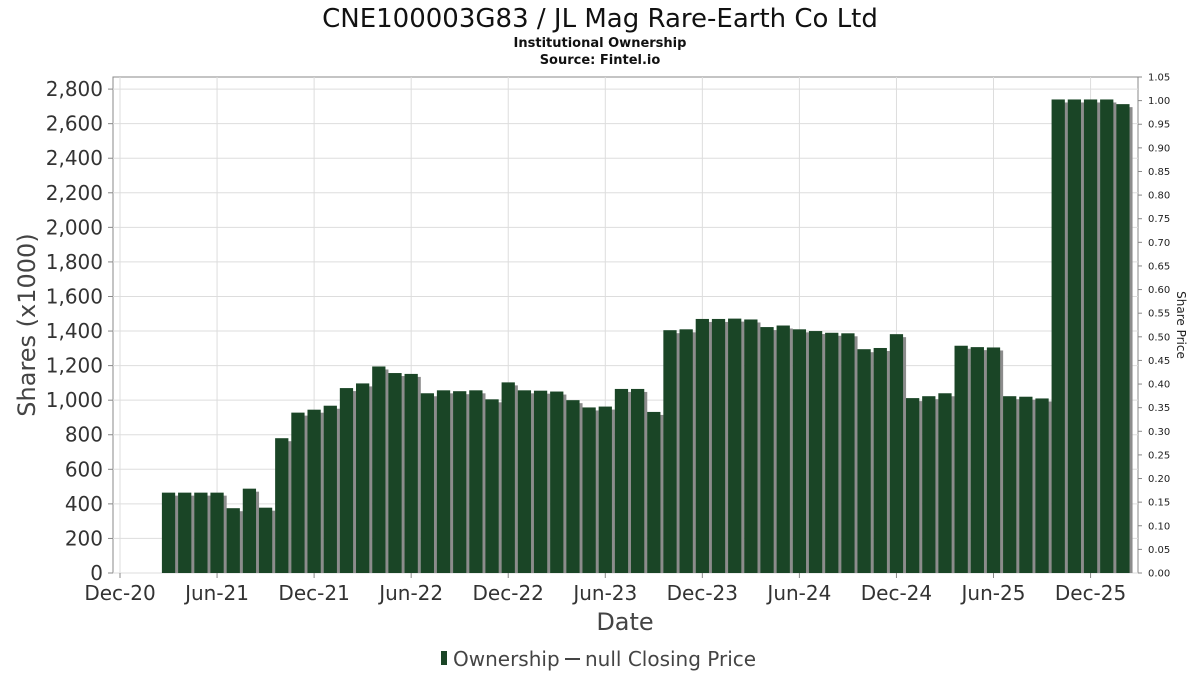 The image size is (1200, 675). Describe the element at coordinates (508, 593) in the screenshot. I see `x-tick-label: Dec-22` at that location.